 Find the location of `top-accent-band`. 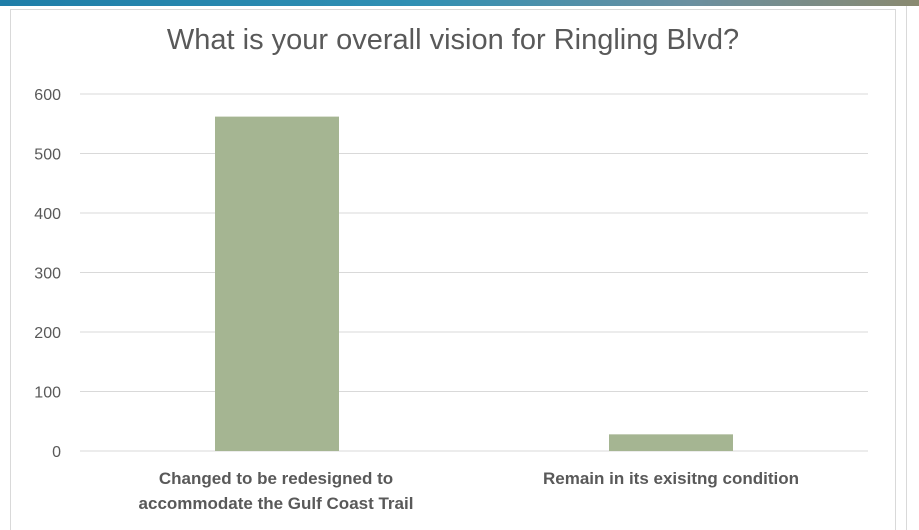

top-accent-band is located at coordinates (459, 3).